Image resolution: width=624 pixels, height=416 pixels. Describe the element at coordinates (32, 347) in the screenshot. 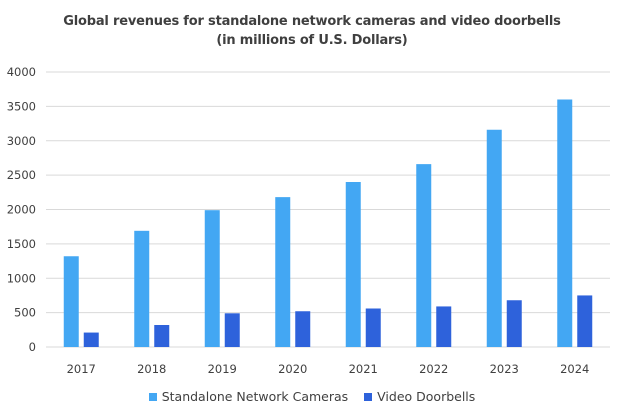

I see `y-tick-label: 0` at that location.